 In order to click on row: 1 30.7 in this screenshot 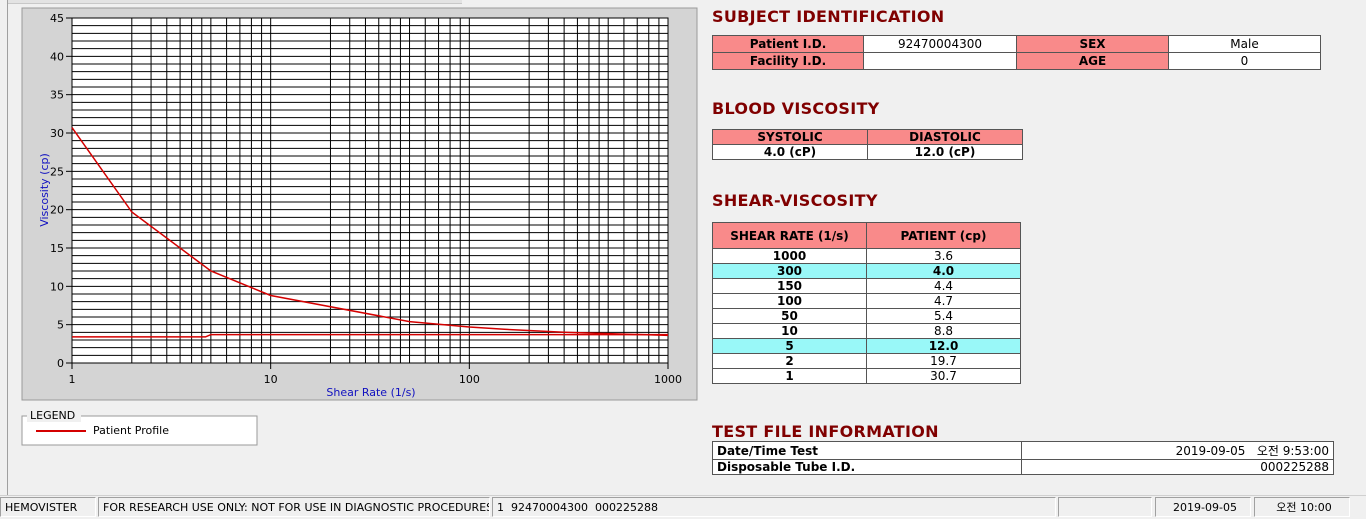, I will do `click(866, 376)`.